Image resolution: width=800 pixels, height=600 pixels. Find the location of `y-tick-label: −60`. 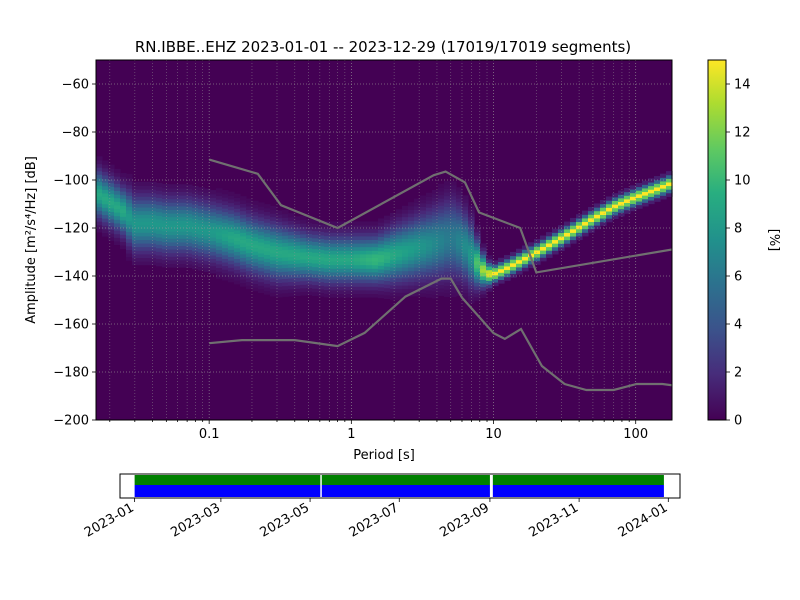

y-tick-label: −60 is located at coordinates (75, 85).